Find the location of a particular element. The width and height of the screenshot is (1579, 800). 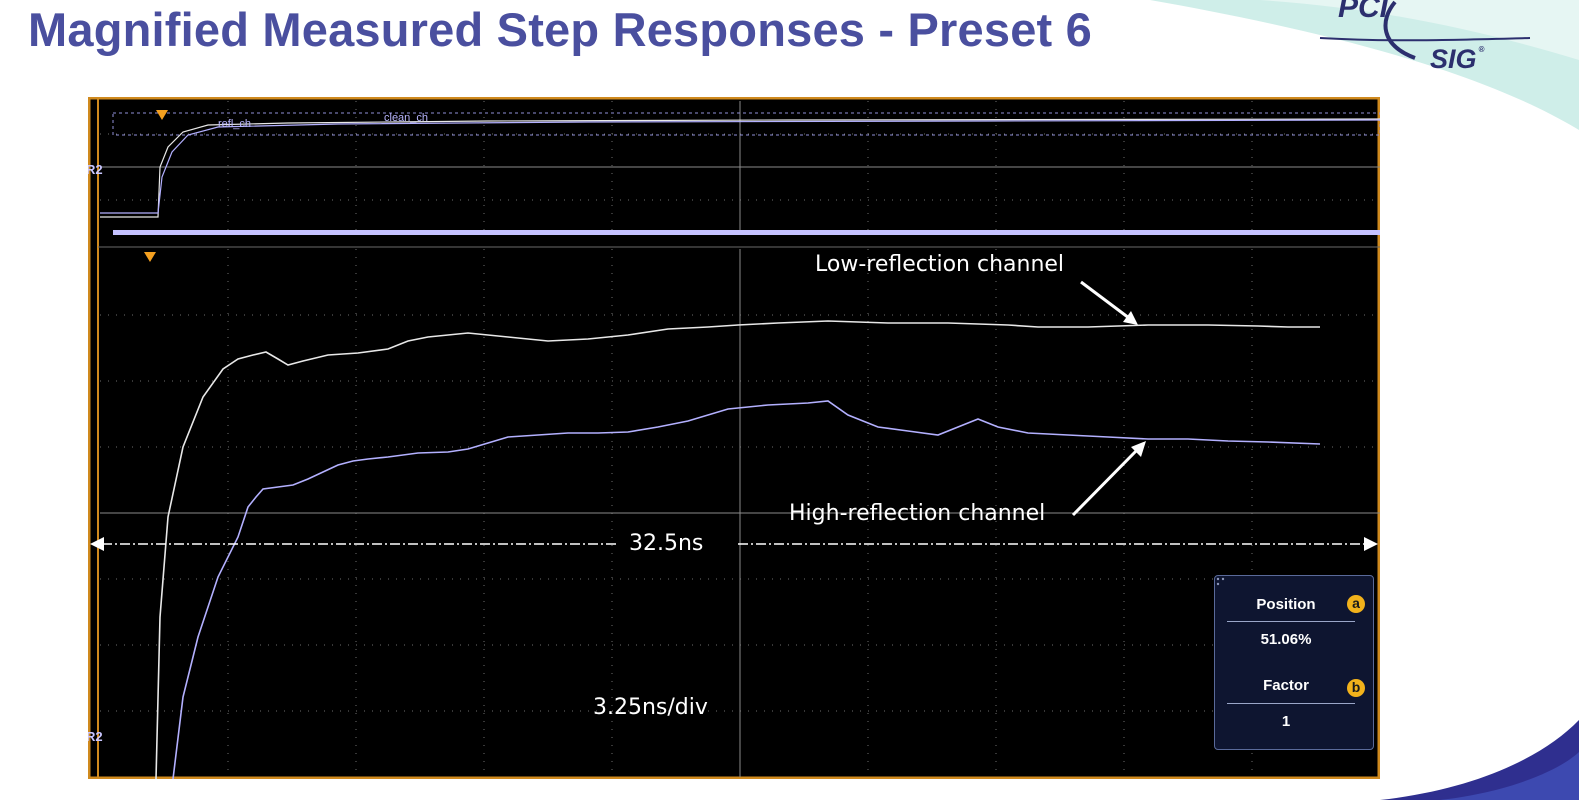

position-knob-badge: a is located at coordinates (1356, 604).